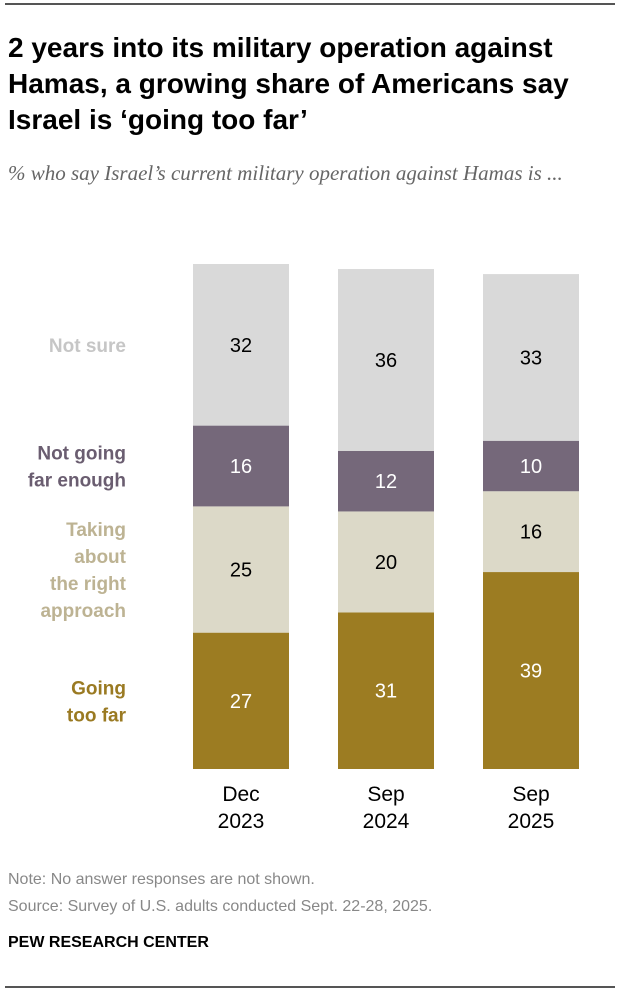 This screenshot has width=620, height=992. I want to click on x-tick-label: 2023, so click(241, 821).